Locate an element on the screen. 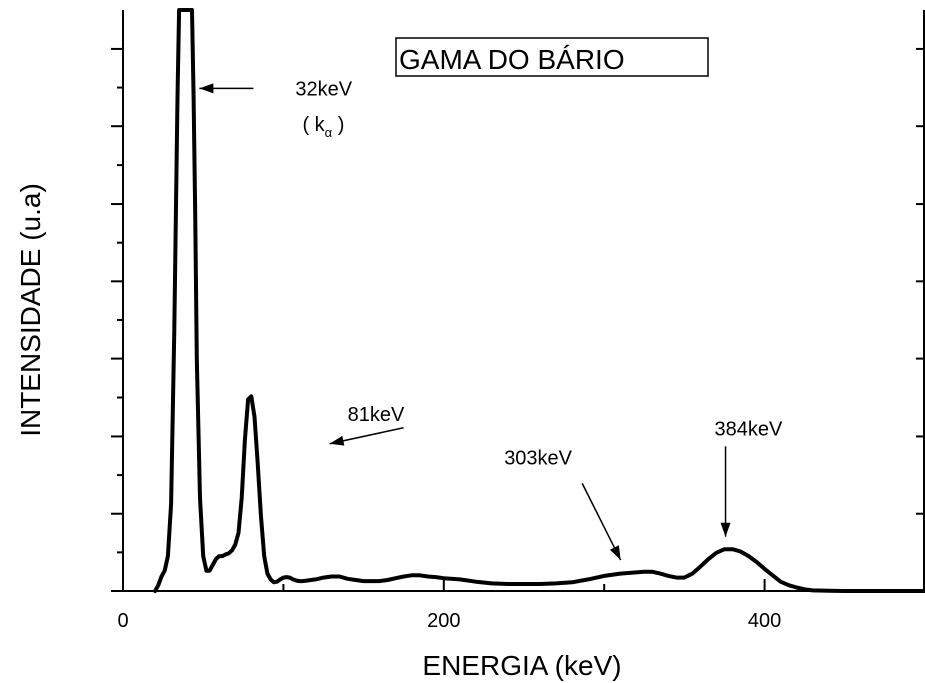 The image size is (925, 683). annotation-k-alpha-close: ) is located at coordinates (338, 125).